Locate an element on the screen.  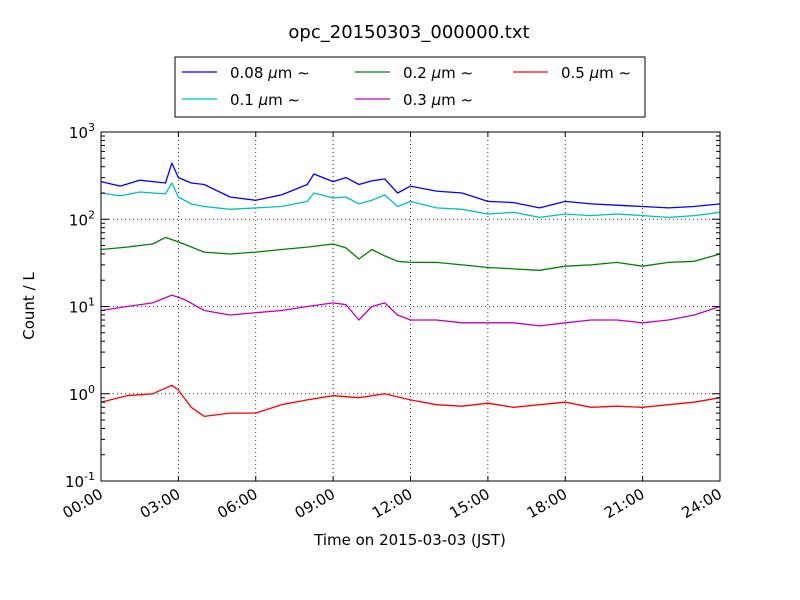
y-tick-label: 10² is located at coordinates (82, 218).